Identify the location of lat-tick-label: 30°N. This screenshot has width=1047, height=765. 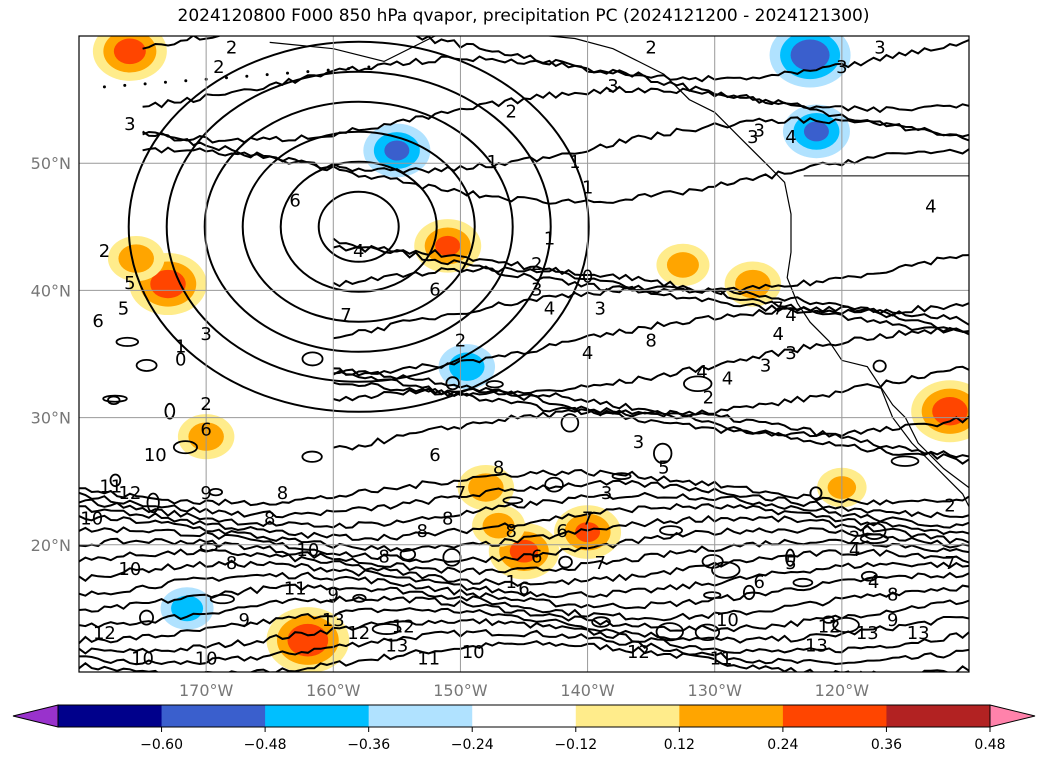
(51, 418).